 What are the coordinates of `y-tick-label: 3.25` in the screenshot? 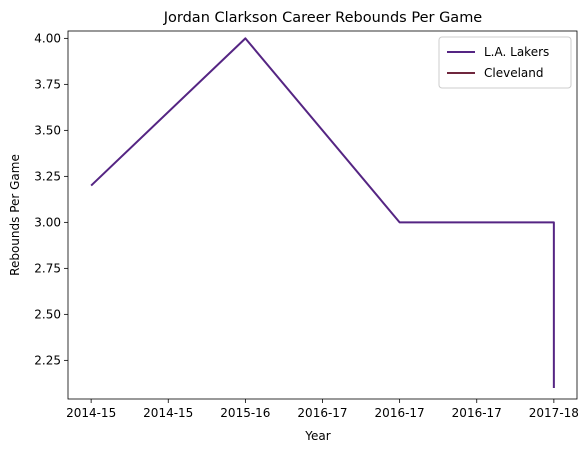 It's located at (47, 176).